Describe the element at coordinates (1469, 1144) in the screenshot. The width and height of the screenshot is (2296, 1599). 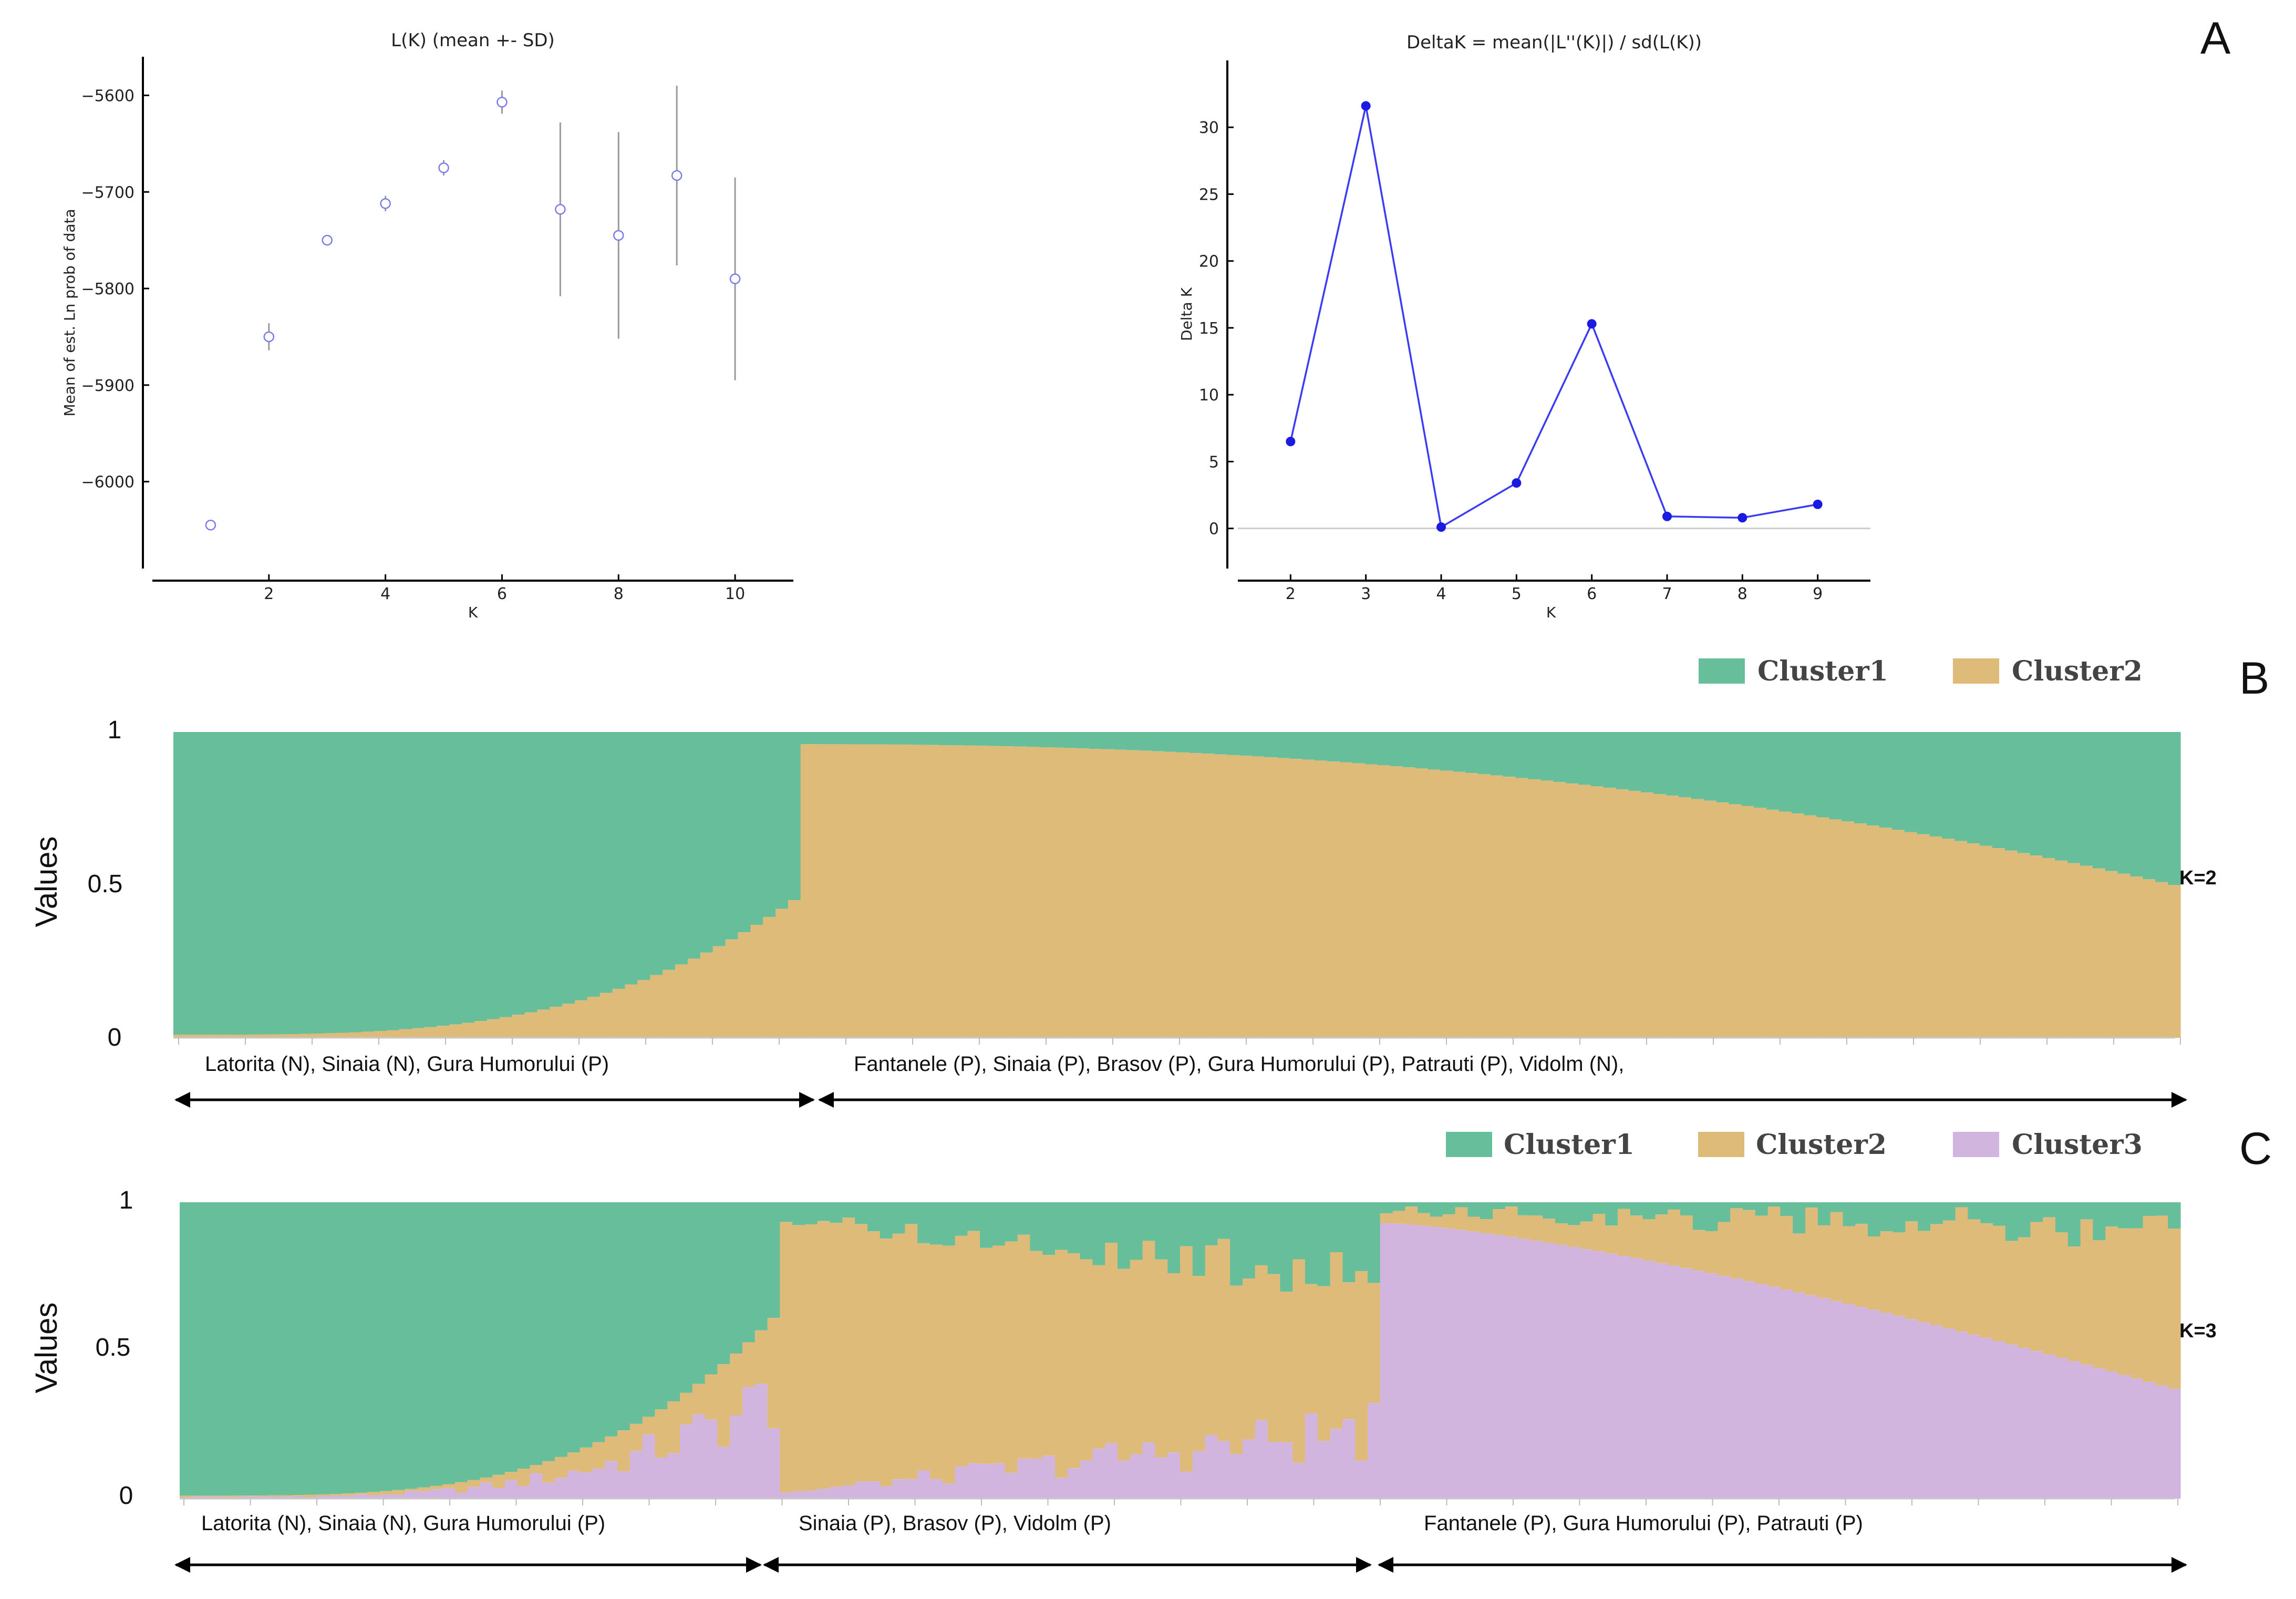
I see `k3-legend-swatch-cluster1` at that location.